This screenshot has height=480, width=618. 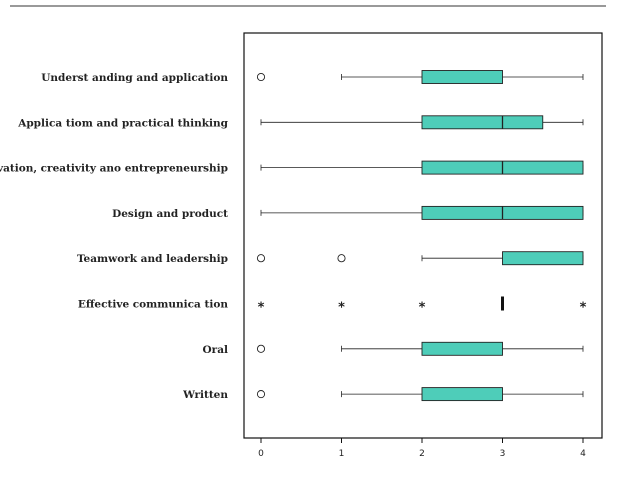 I want to click on x-axis: 0 1 2 3 4, so click(x=422, y=448).